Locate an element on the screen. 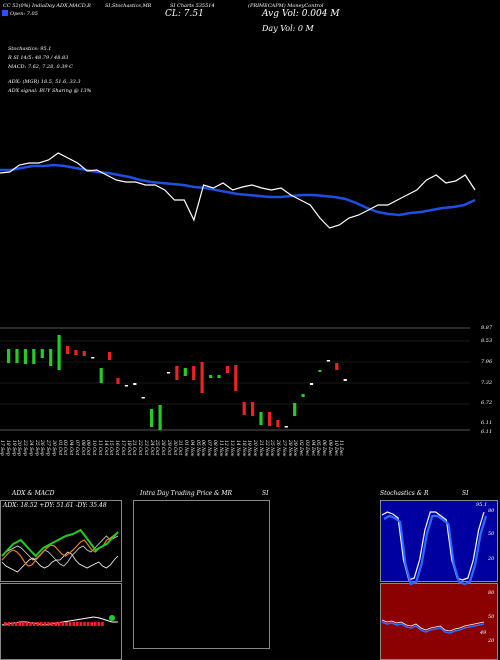 The image size is (500, 660). rsi-tick-80: 80 is located at coordinates (491, 593).